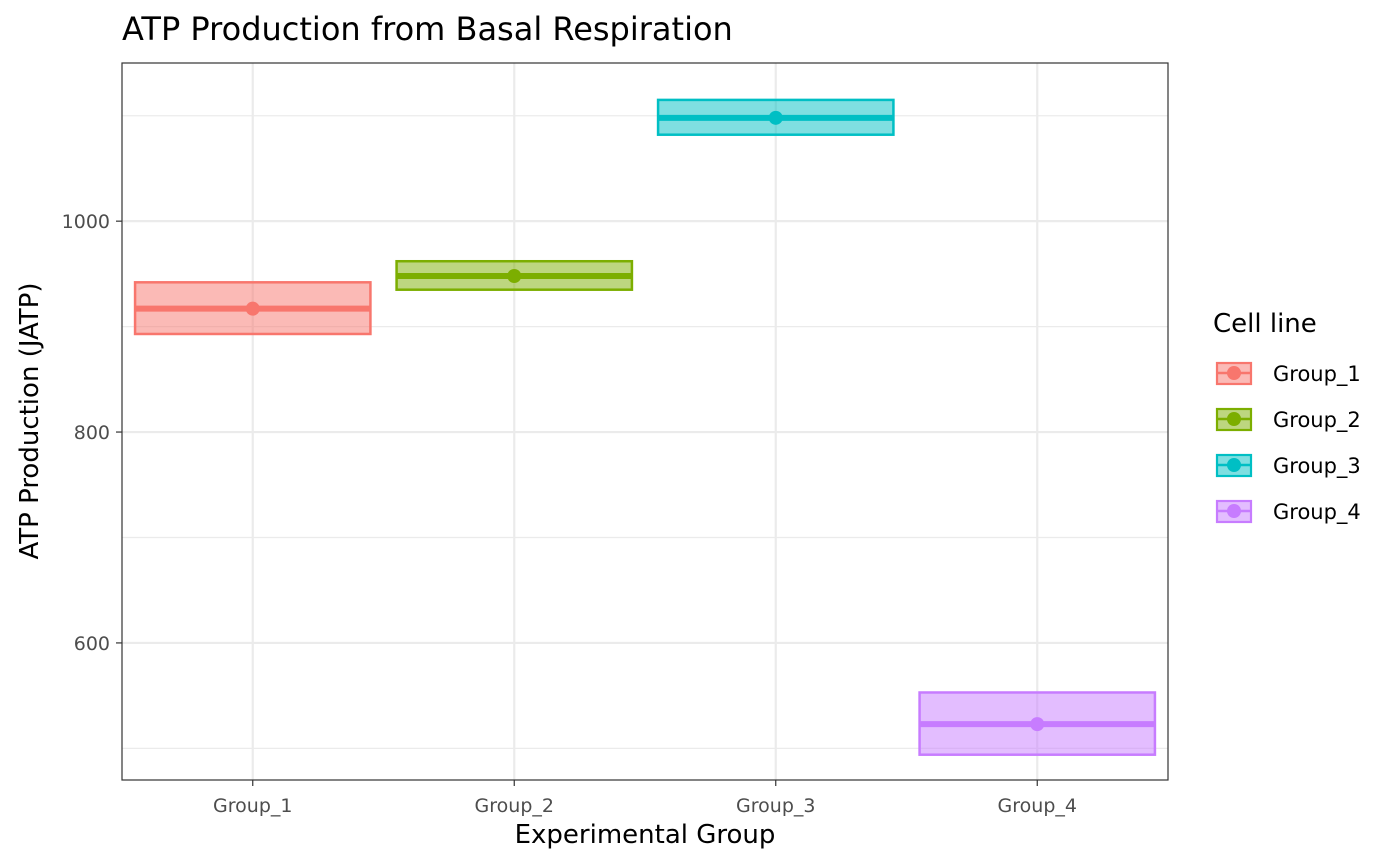 The width and height of the screenshot is (1400, 865). I want to click on legend-label: Group_1, so click(1317, 374).